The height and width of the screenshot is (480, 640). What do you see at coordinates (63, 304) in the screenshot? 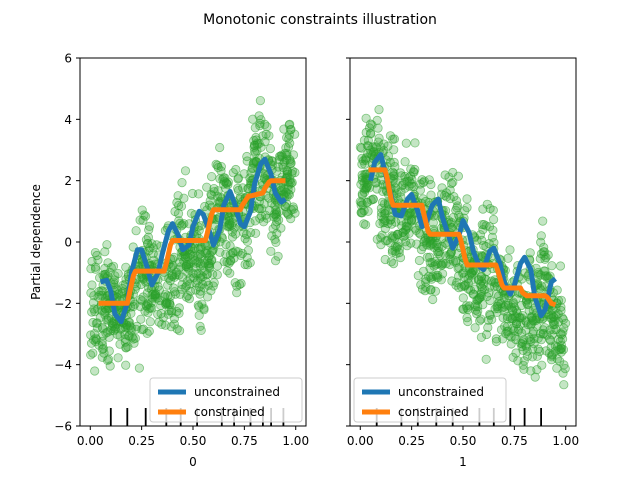
I see `y-tick-label: −2` at bounding box center [63, 304].